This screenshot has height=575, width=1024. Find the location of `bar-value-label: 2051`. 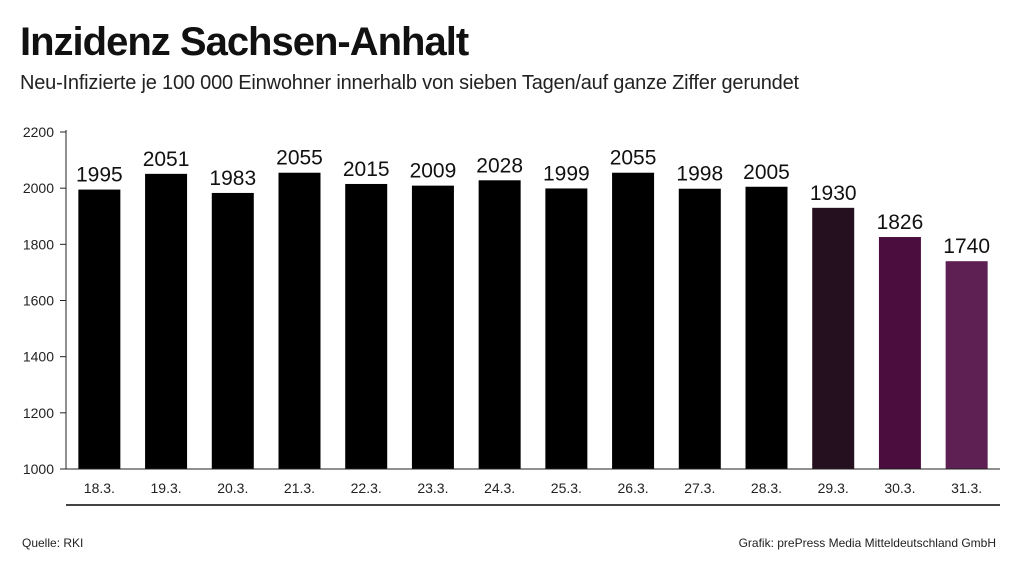

bar-value-label: 2051 is located at coordinates (166, 159).